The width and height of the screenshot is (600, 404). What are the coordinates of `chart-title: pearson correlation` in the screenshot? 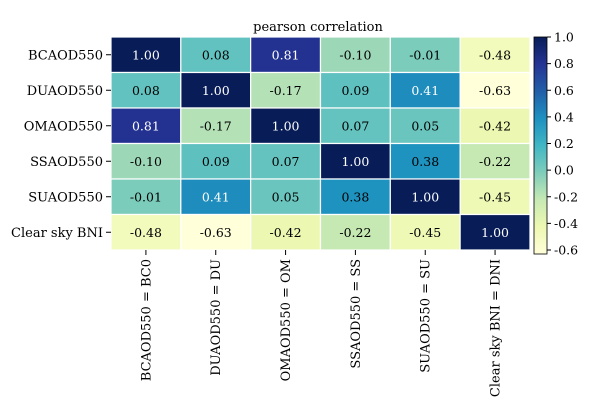 It's located at (318, 27).